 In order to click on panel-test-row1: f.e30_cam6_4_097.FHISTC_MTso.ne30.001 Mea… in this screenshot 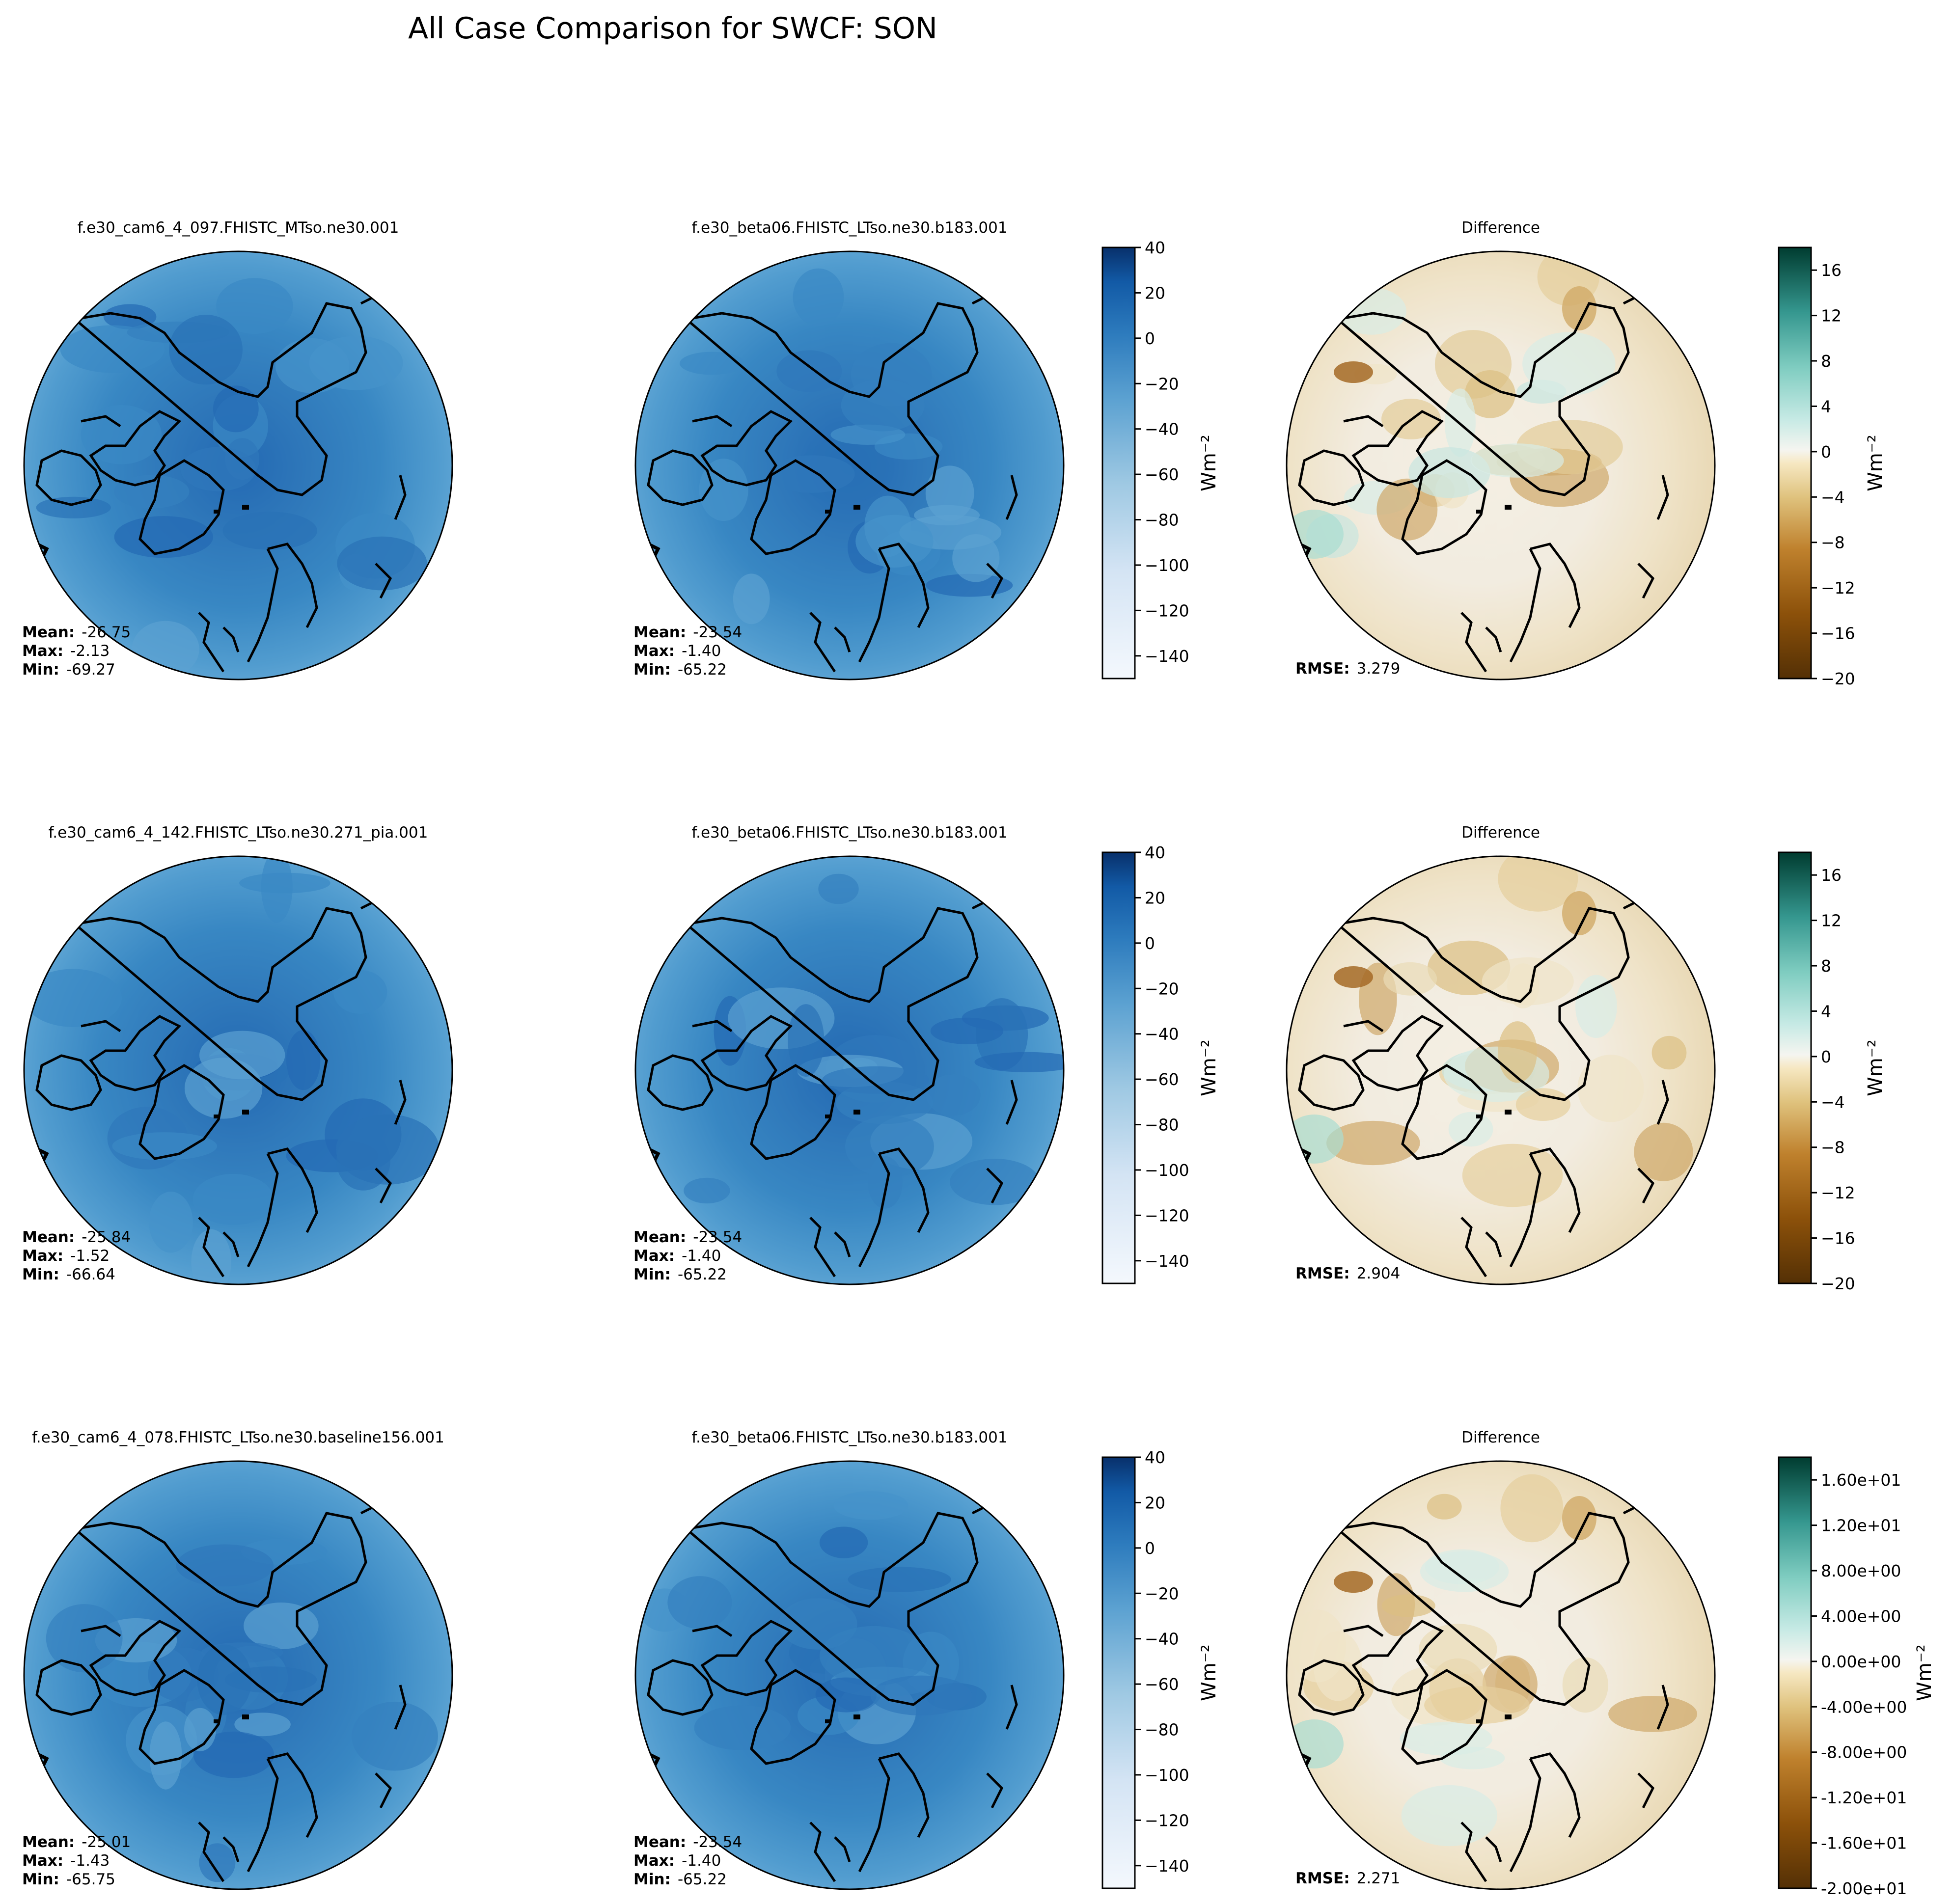, I will do `click(238, 449)`.